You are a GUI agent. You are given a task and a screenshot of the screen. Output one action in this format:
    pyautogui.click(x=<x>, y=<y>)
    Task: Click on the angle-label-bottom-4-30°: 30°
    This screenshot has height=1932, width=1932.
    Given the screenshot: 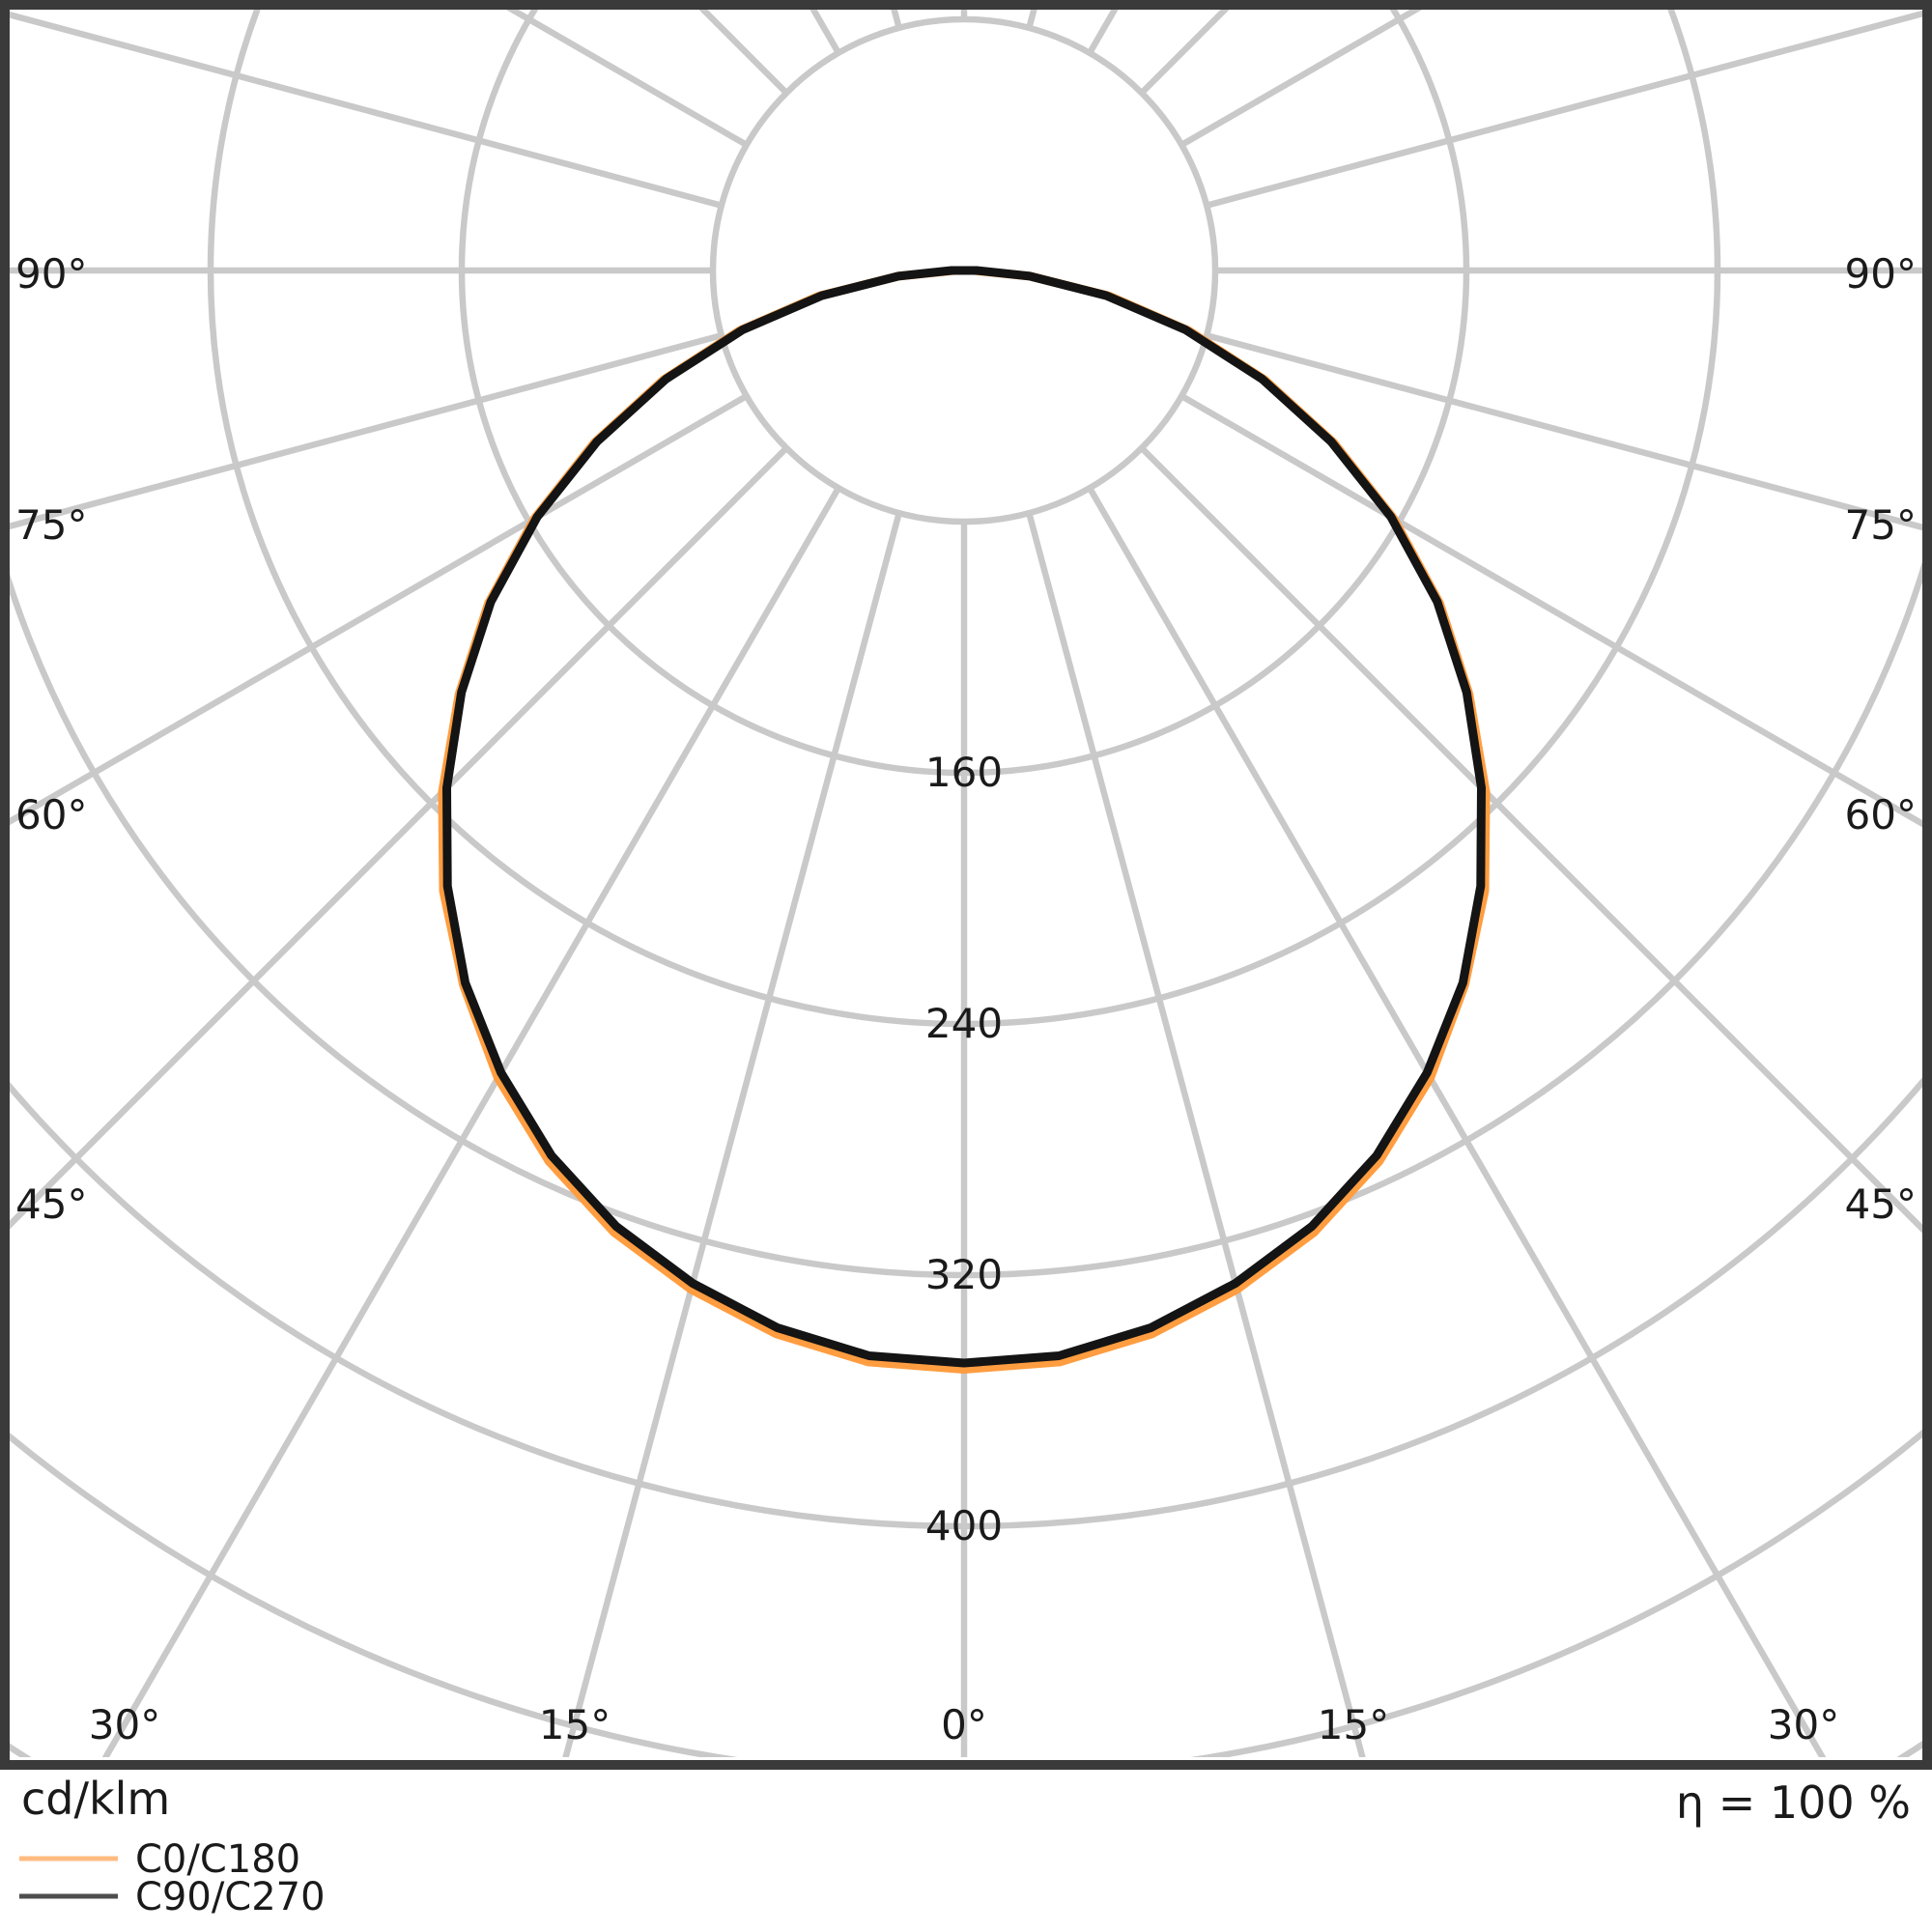 What is the action you would take?
    pyautogui.click(x=1803, y=1724)
    